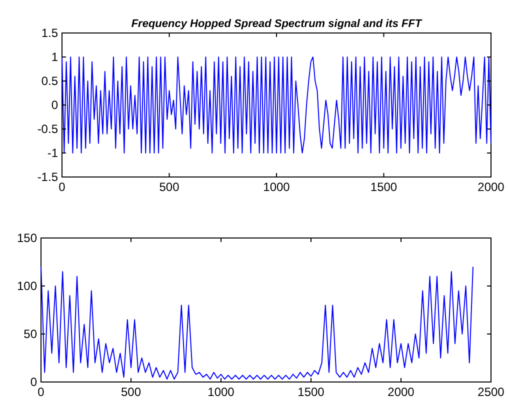  What do you see at coordinates (27, 238) in the screenshot?
I see `y-tick-label: 150` at bounding box center [27, 238].